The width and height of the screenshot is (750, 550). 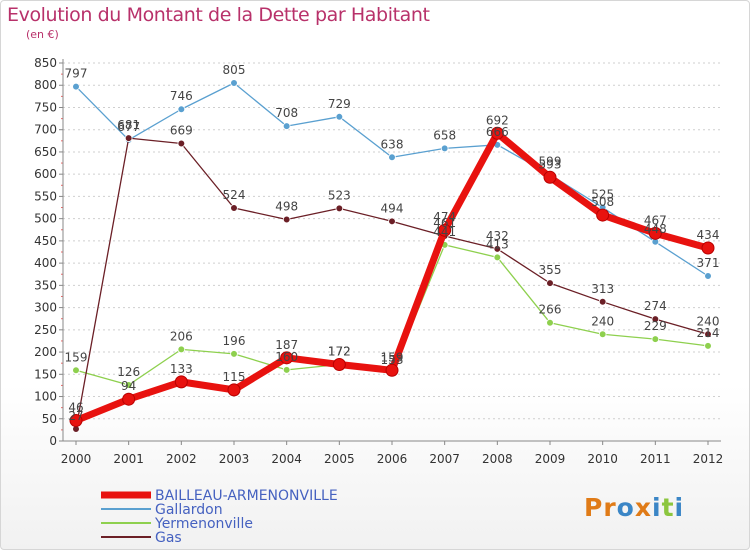 I want to click on data-label: 206, so click(x=181, y=336).